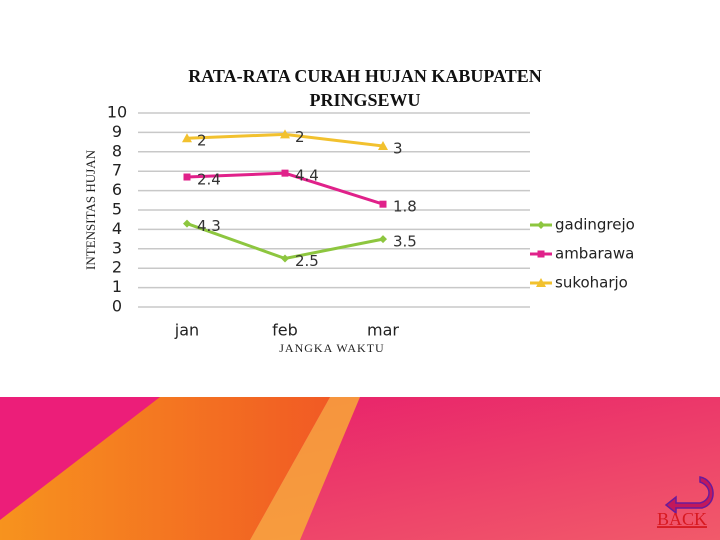 This screenshot has width=720, height=540. Describe the element at coordinates (594, 254) in the screenshot. I see `legend-label: ambarawa` at that location.